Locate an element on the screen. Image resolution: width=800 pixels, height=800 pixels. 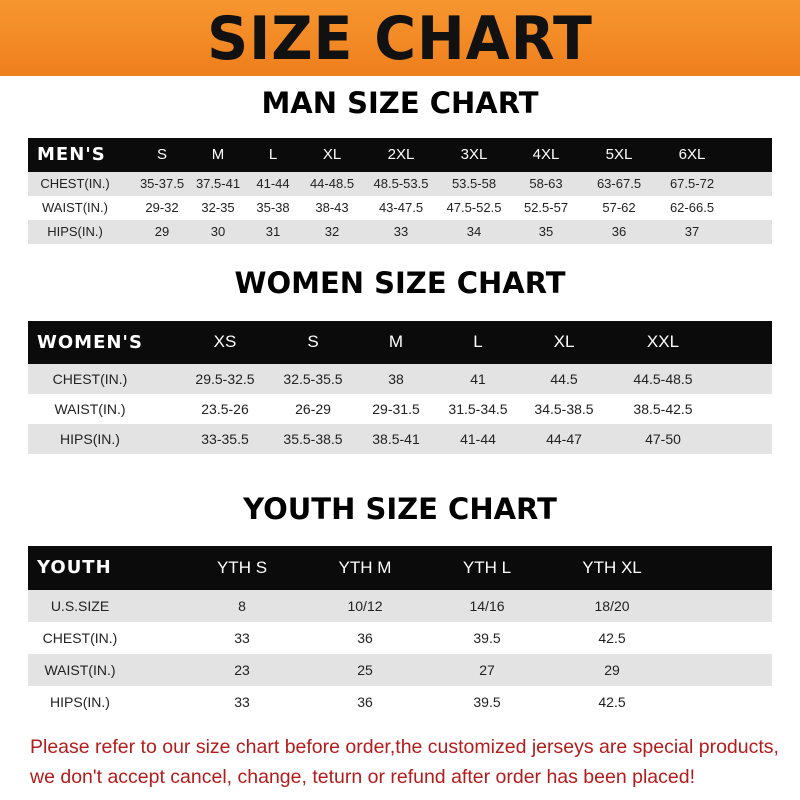
table-cell: 52.5-57 is located at coordinates (546, 208).